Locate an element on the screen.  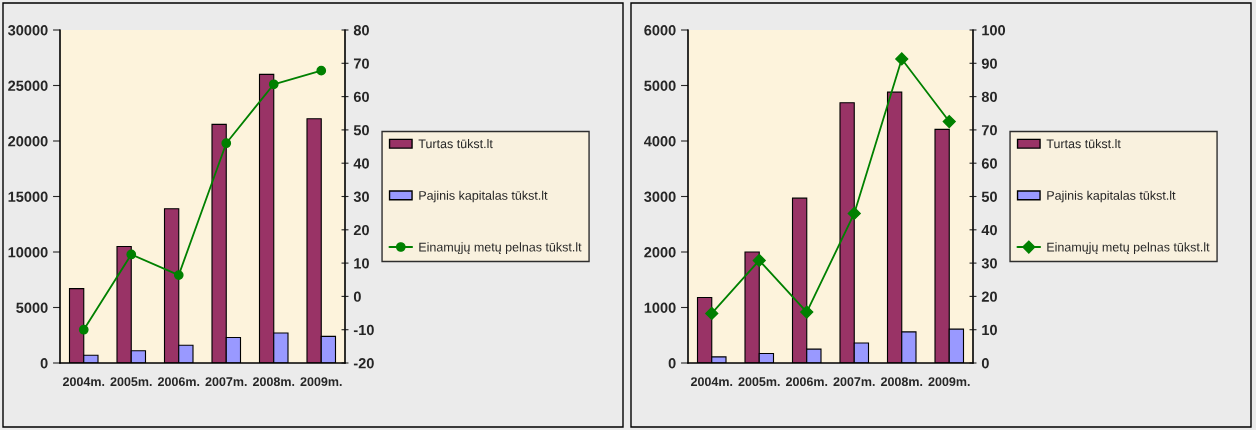
y-tick-label: 2000 is located at coordinates (660, 252).